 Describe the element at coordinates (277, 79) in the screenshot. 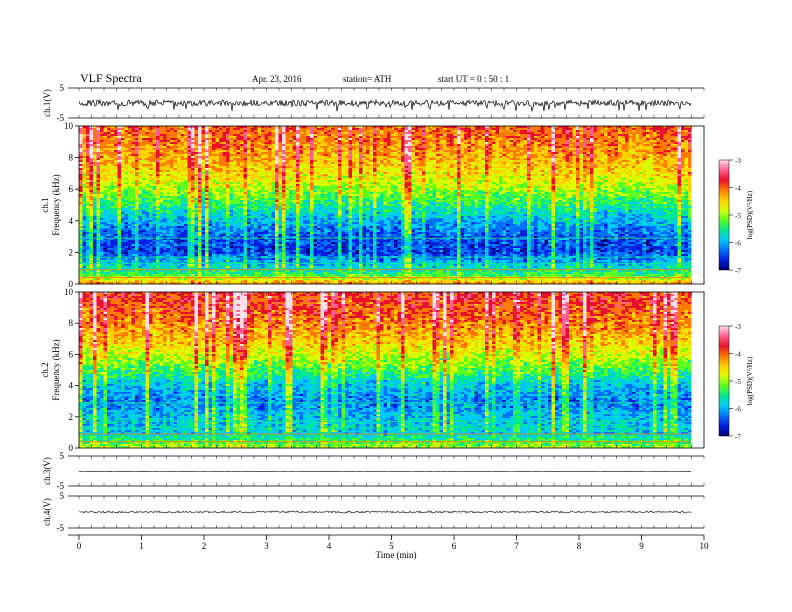

I see `date-label: Apr. 23, 2016` at that location.